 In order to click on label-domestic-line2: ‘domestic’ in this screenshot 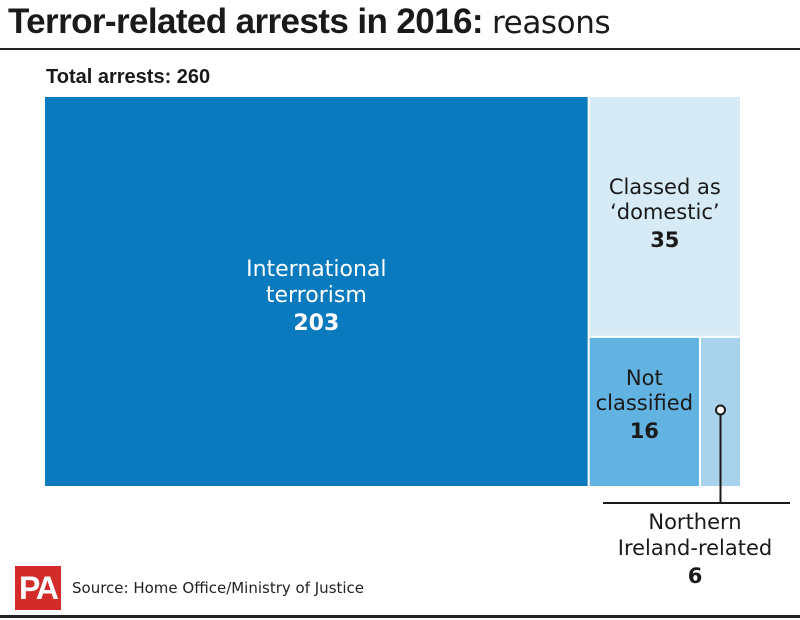, I will do `click(664, 212)`.